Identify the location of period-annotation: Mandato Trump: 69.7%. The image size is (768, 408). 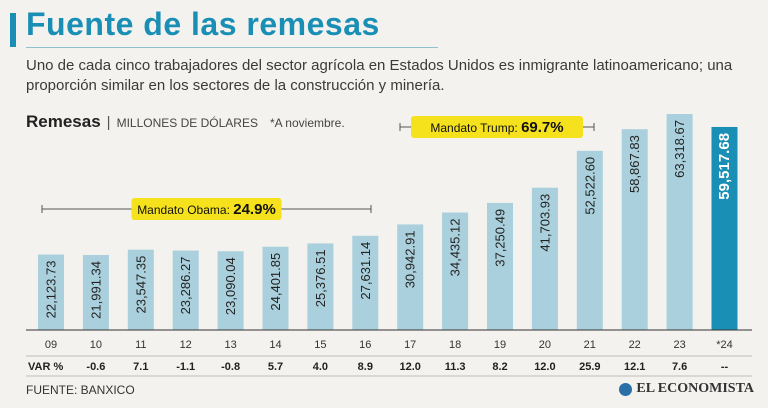
(497, 127).